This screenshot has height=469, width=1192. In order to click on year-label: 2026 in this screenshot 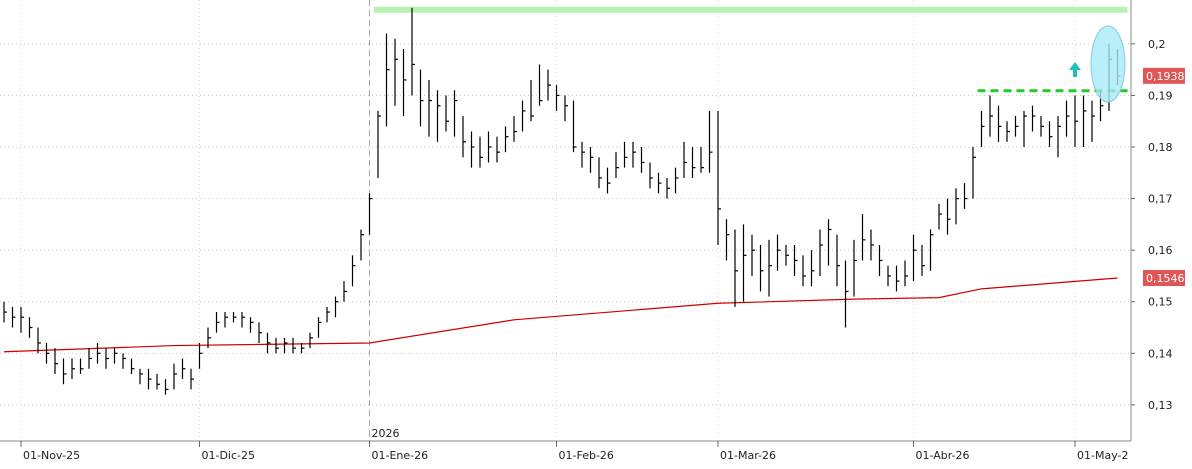, I will do `click(386, 433)`.